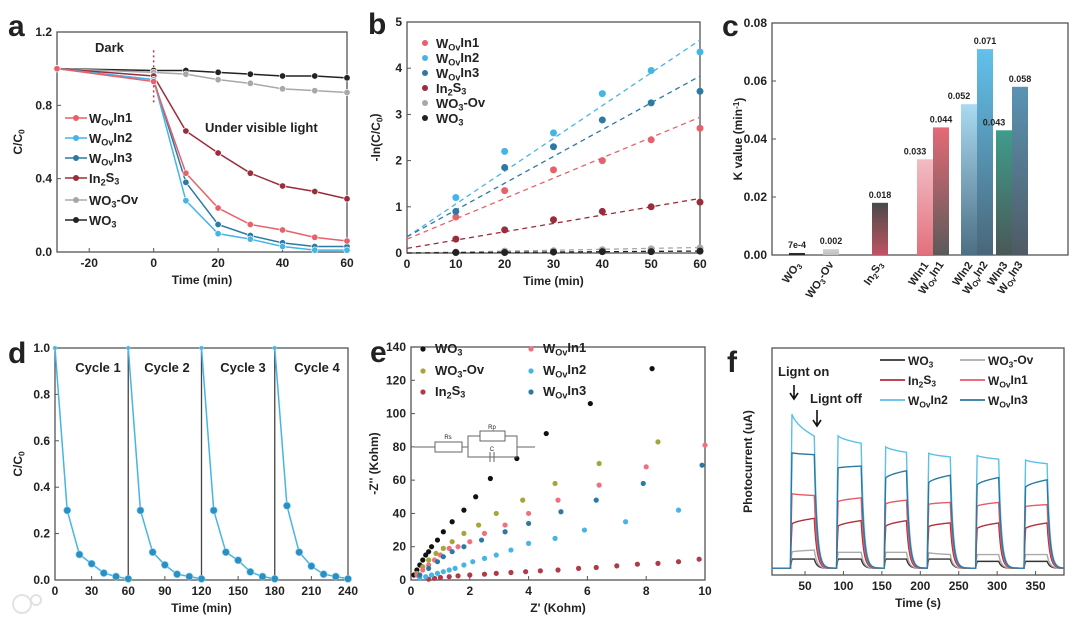 This screenshot has width=1080, height=628. Describe the element at coordinates (41, 441) in the screenshot. I see `y-tick-label: 0.6` at that location.